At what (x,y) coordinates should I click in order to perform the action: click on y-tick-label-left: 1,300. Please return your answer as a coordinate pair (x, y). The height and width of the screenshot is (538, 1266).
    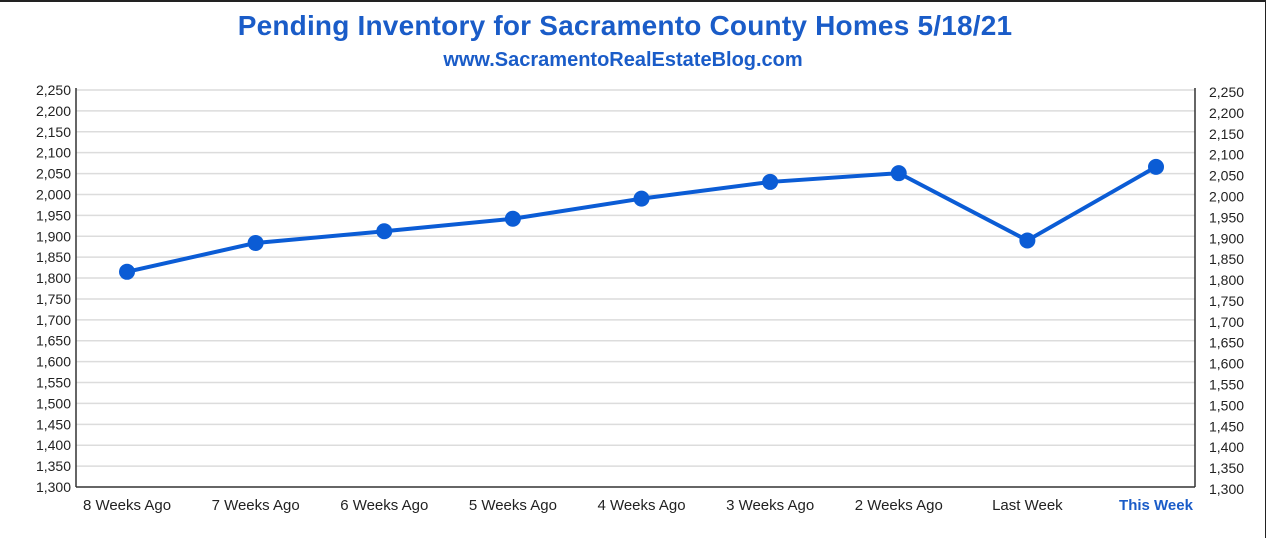
    Looking at the image, I should click on (53, 487).